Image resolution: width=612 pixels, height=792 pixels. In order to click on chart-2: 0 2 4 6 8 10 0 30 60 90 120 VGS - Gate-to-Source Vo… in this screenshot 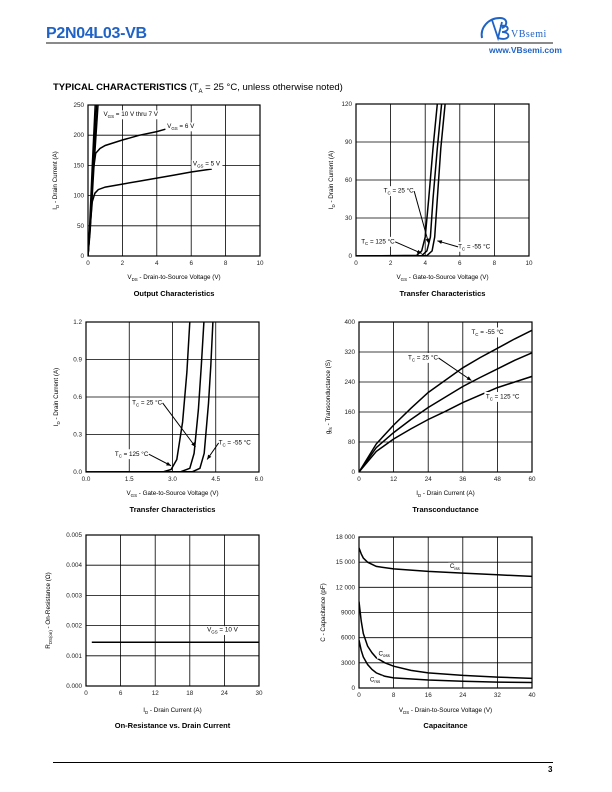, I will do `click(430, 199)`.